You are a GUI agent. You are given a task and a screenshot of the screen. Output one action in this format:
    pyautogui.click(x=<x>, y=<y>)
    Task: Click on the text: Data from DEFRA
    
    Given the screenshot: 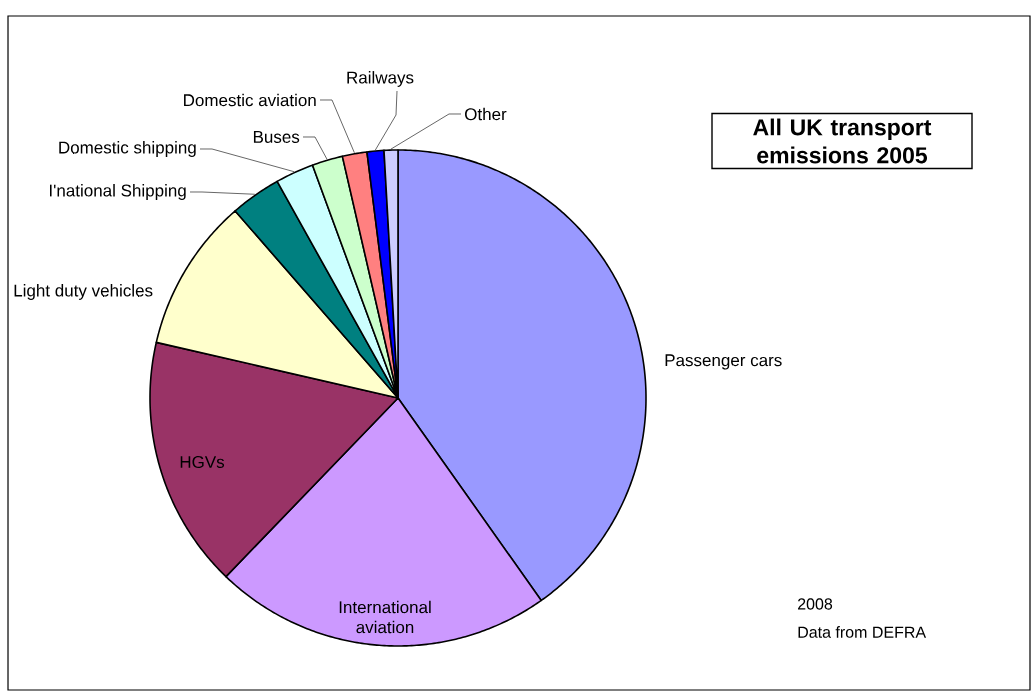 What is the action you would take?
    pyautogui.click(x=862, y=632)
    